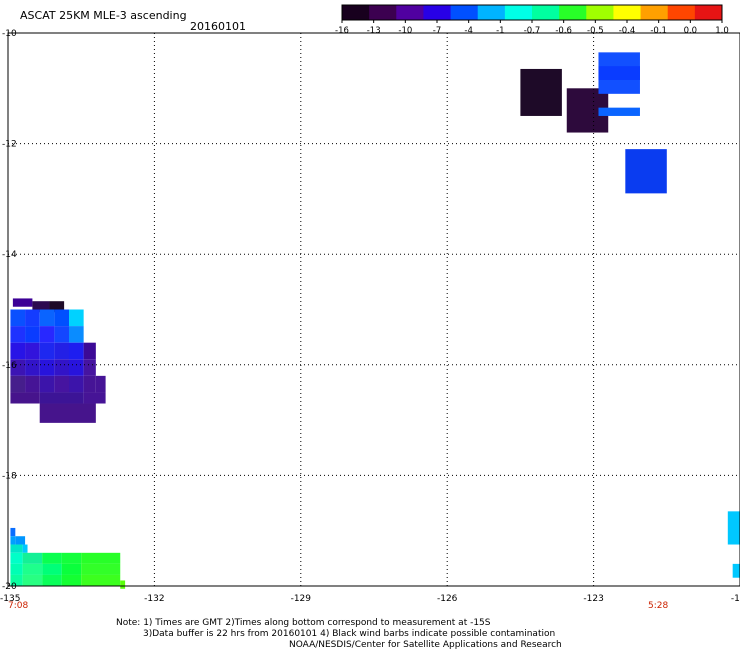 The height and width of the screenshot is (650, 740). Describe the element at coordinates (595, 31) in the screenshot. I see `colorbar-label: -0.5` at that location.